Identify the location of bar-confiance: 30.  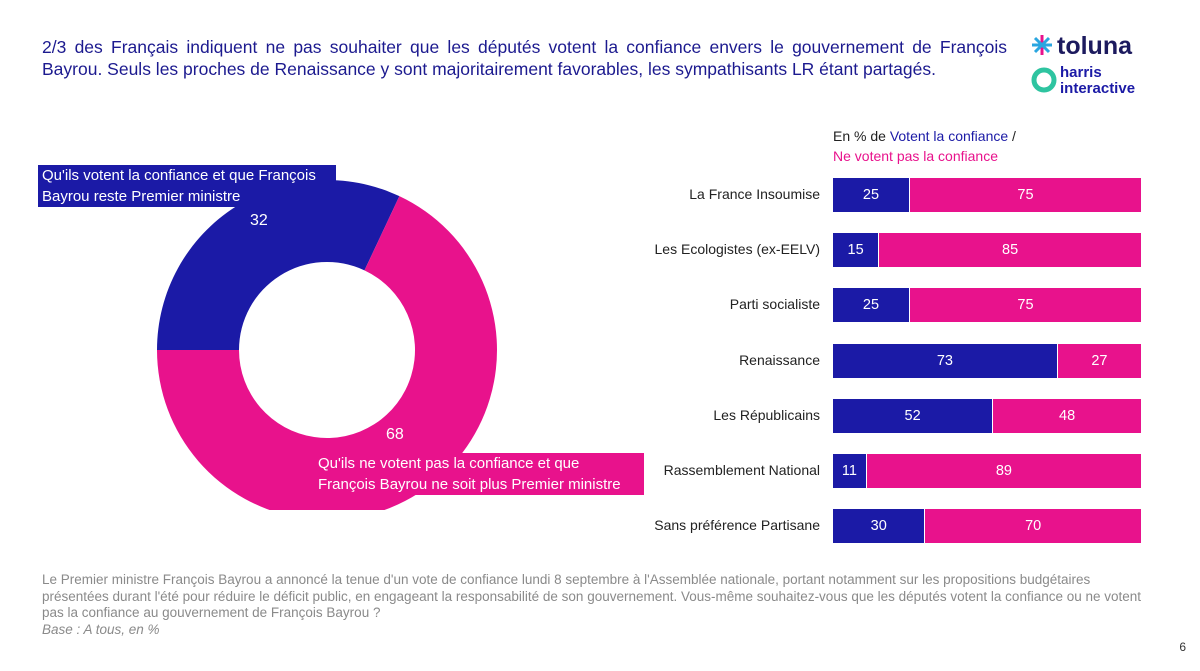
(880, 526).